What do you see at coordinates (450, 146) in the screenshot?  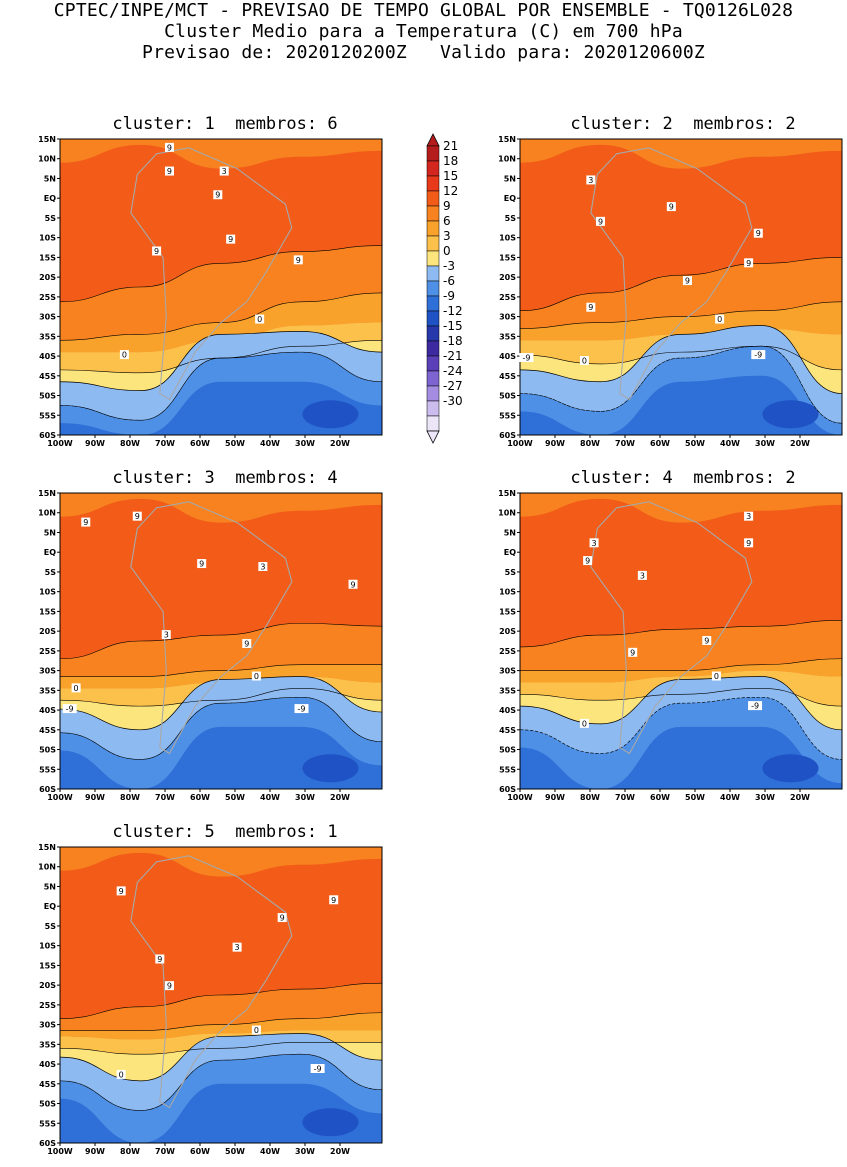 I see `colorbar-label: 21` at bounding box center [450, 146].